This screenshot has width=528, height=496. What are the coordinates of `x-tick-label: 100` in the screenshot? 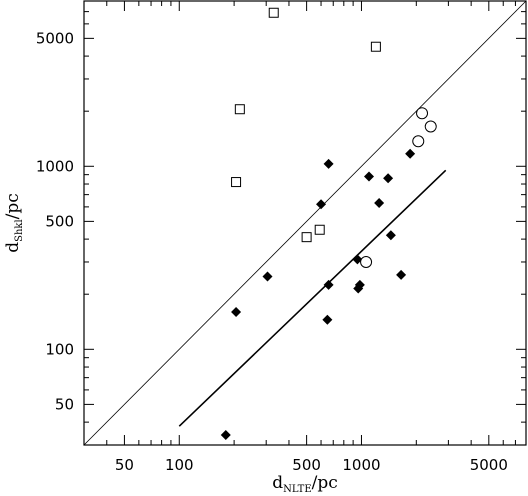 It's located at (179, 465).